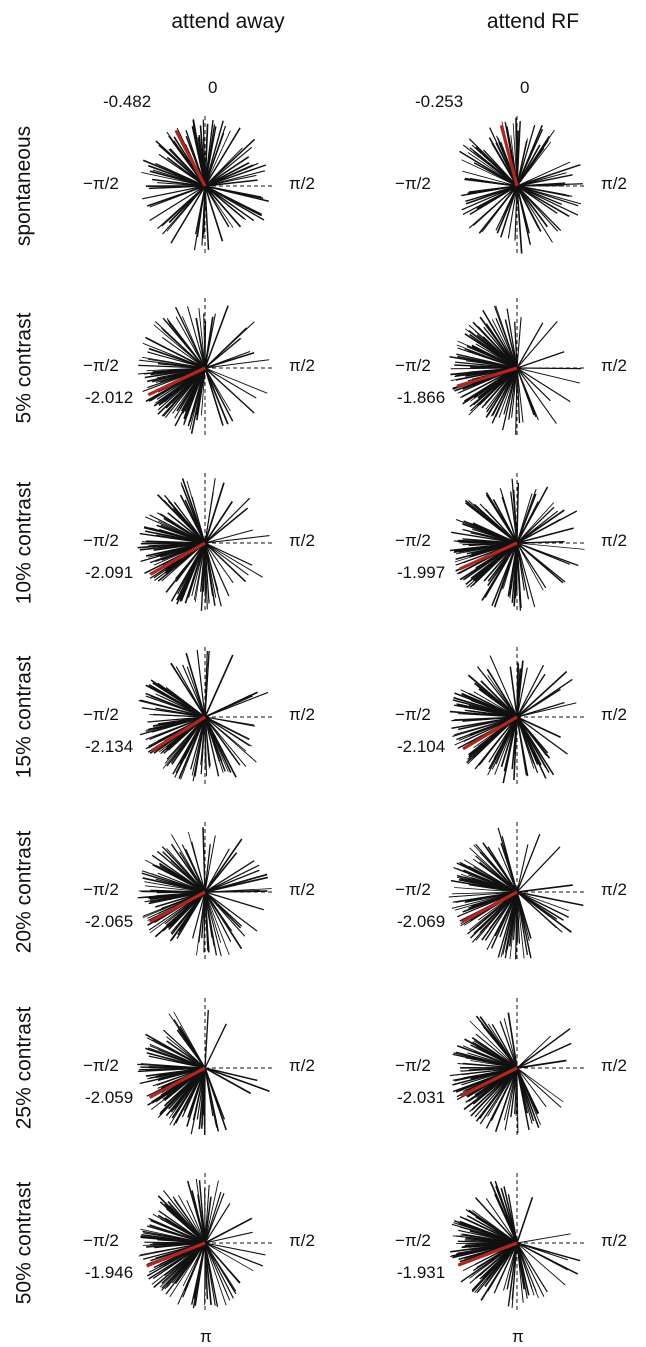 The height and width of the screenshot is (1347, 646). Describe the element at coordinates (109, 1098) in the screenshot. I see `mean-value-label: -2.059` at that location.